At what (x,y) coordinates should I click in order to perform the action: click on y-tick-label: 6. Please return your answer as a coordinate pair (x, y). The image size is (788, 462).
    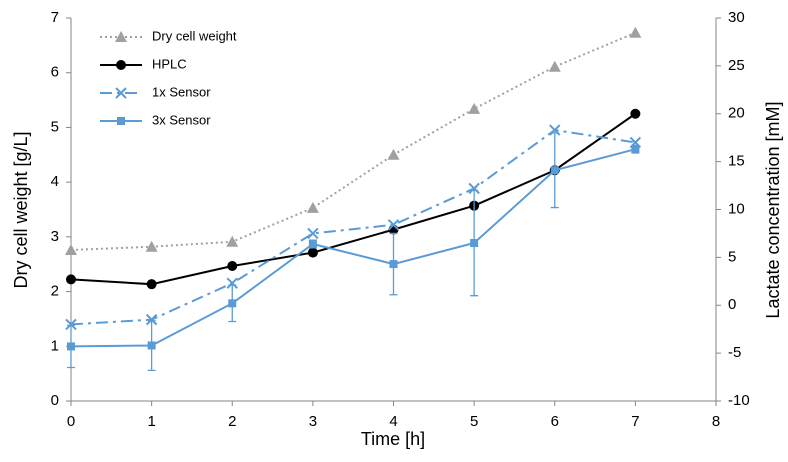
    Looking at the image, I should click on (55, 72).